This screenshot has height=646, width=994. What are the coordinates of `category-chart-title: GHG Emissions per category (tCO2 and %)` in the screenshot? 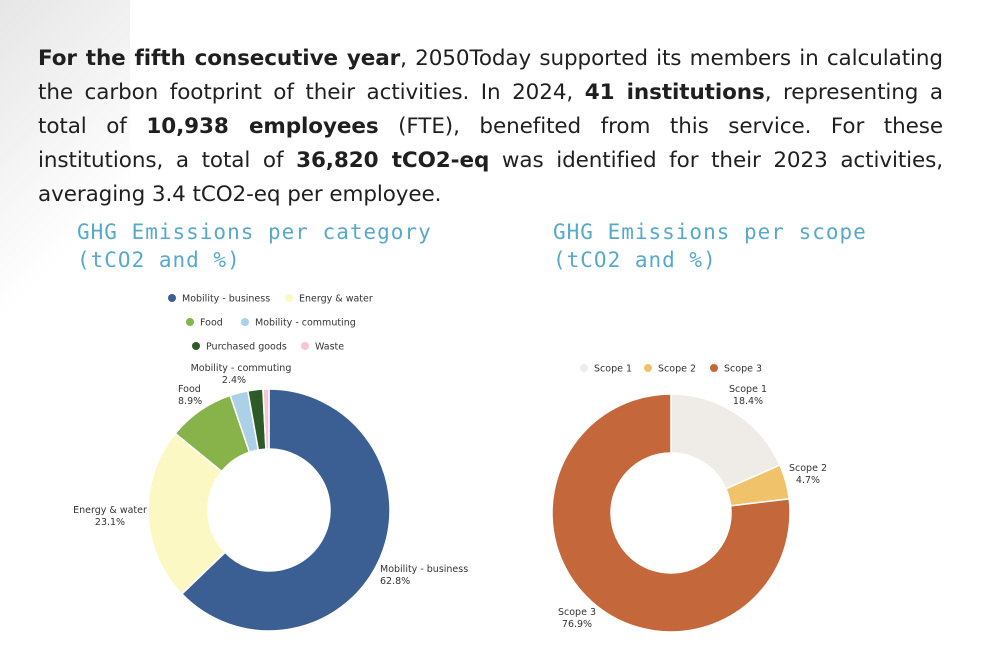 It's located at (254, 246).